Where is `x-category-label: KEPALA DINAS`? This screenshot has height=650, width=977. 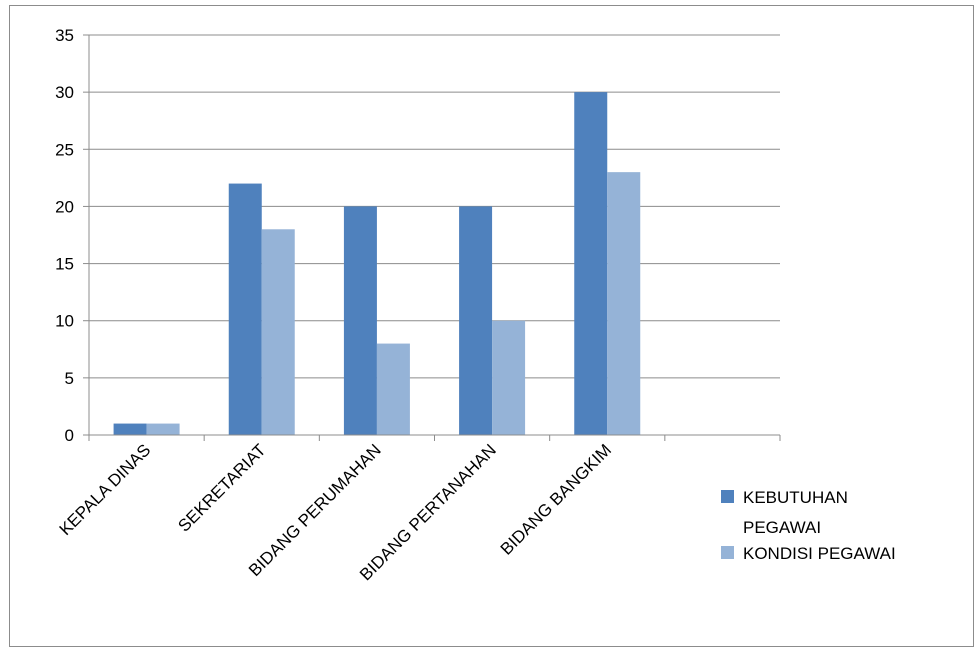 x-category-label: KEPALA DINAS is located at coordinates (105, 489).